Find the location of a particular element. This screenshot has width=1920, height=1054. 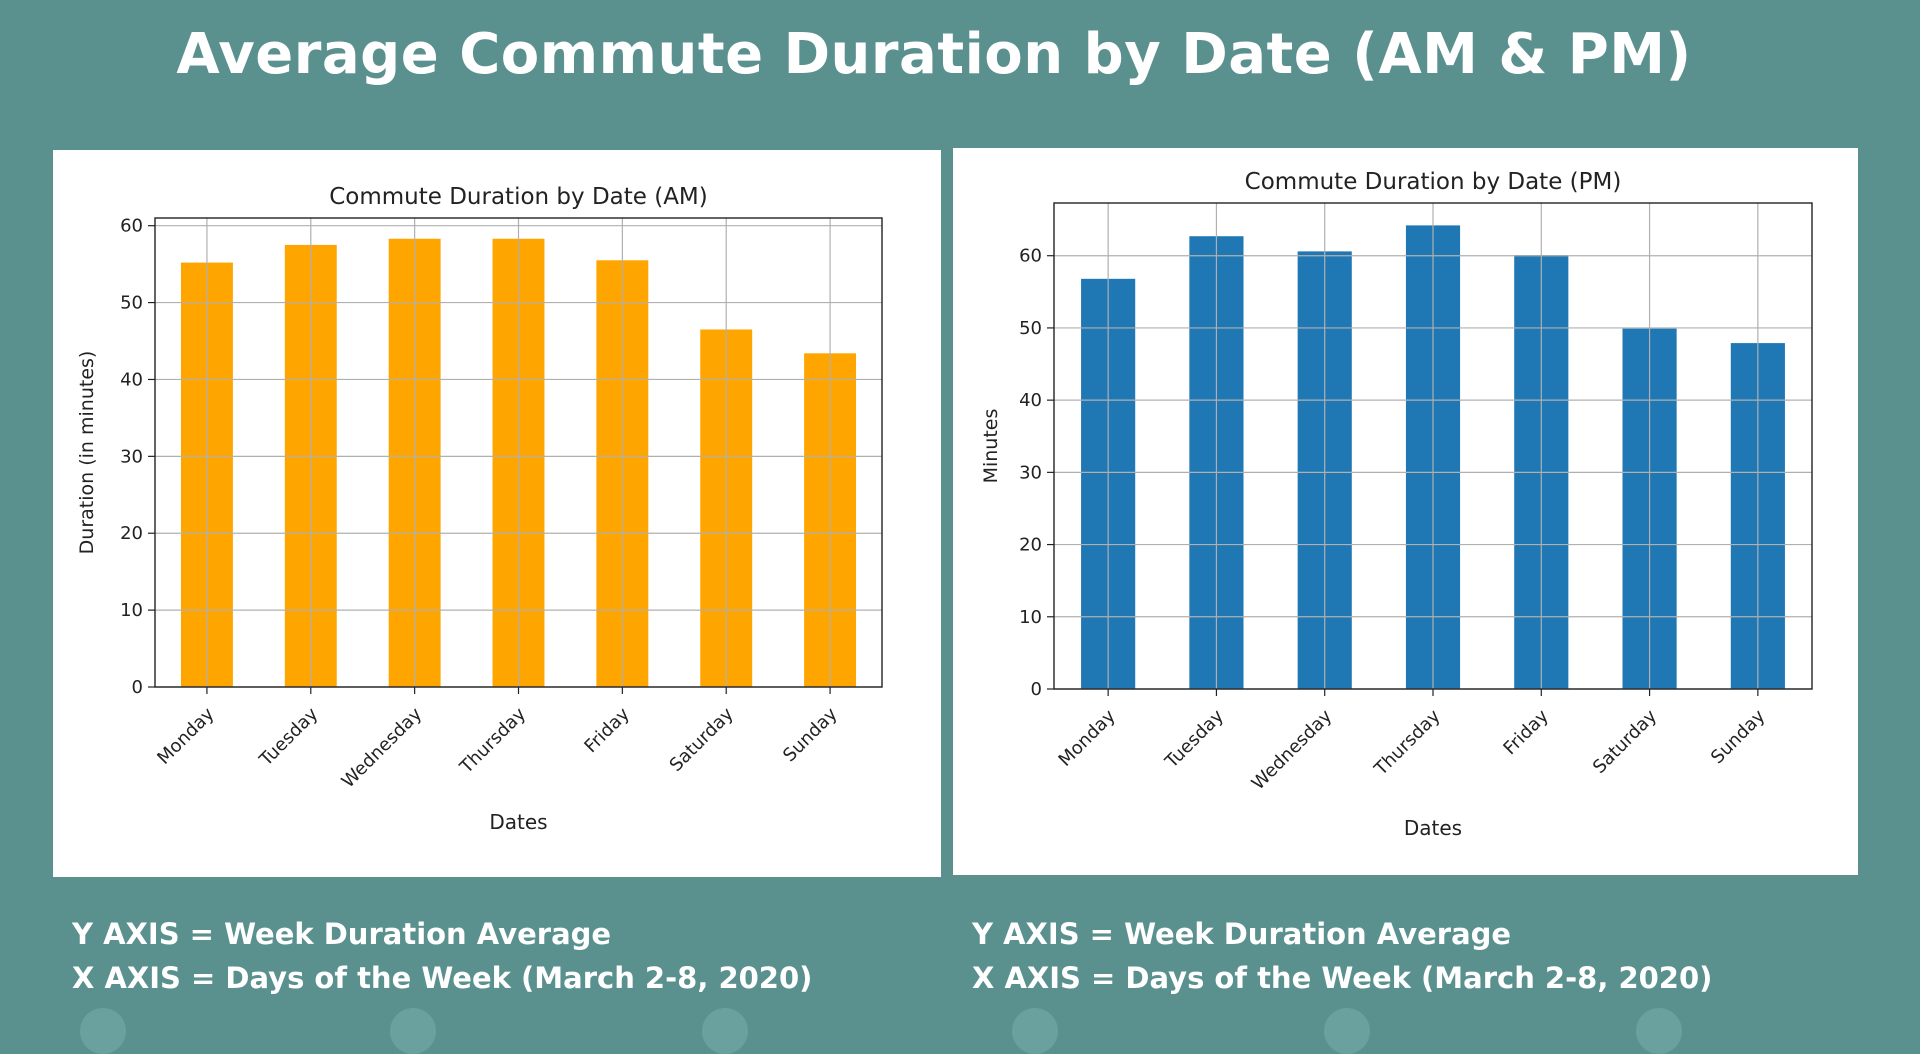

pm-x-tick-label: Tuesday is located at coordinates (1195, 739).